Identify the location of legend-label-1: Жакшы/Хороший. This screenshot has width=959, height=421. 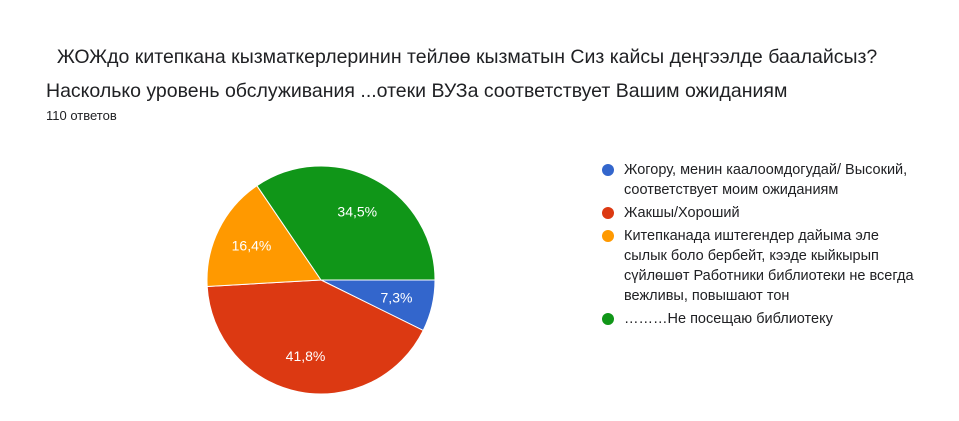
(682, 213).